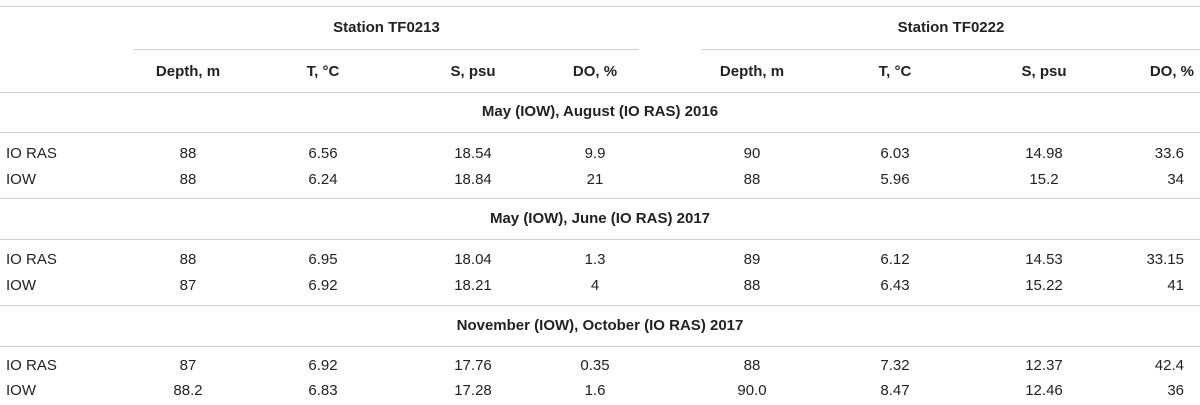  What do you see at coordinates (1169, 153) in the screenshot?
I see `table-cell: 33.6` at bounding box center [1169, 153].